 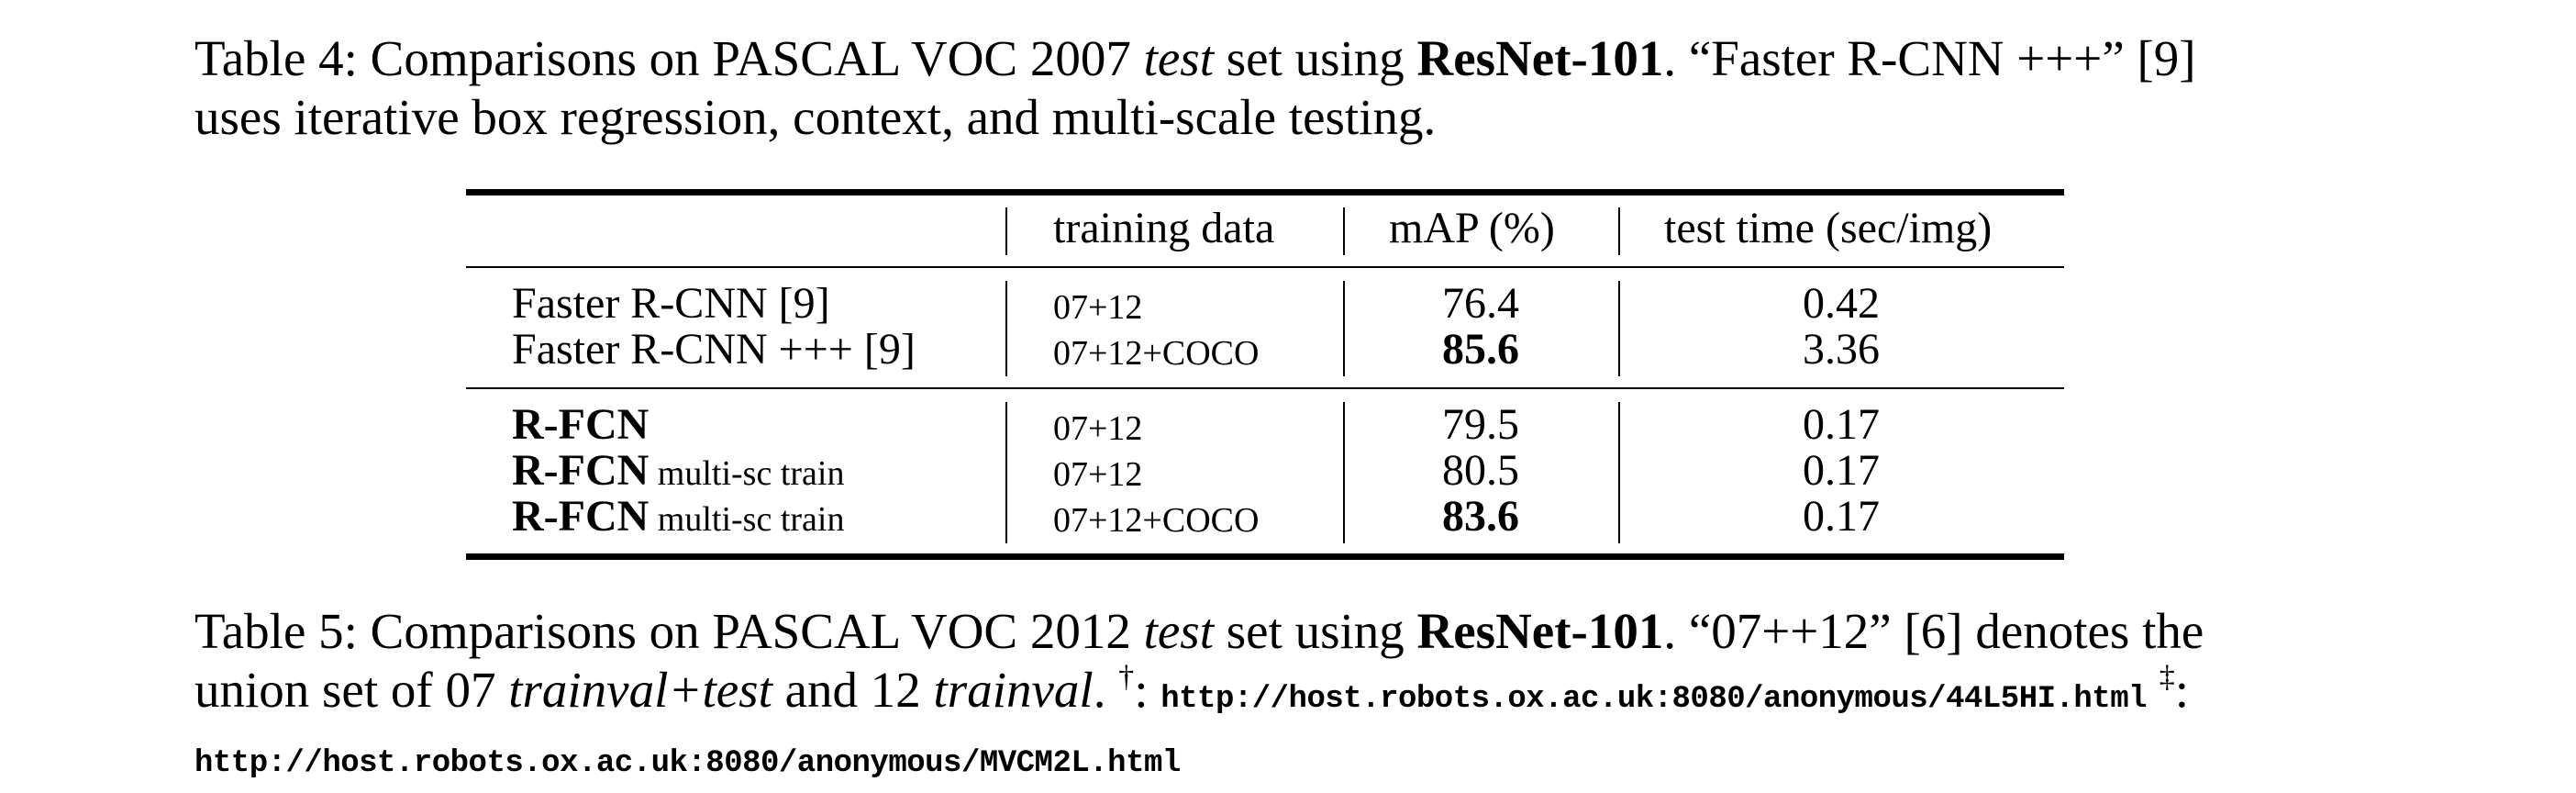 I want to click on header-training-data: training data, so click(x=1164, y=228).